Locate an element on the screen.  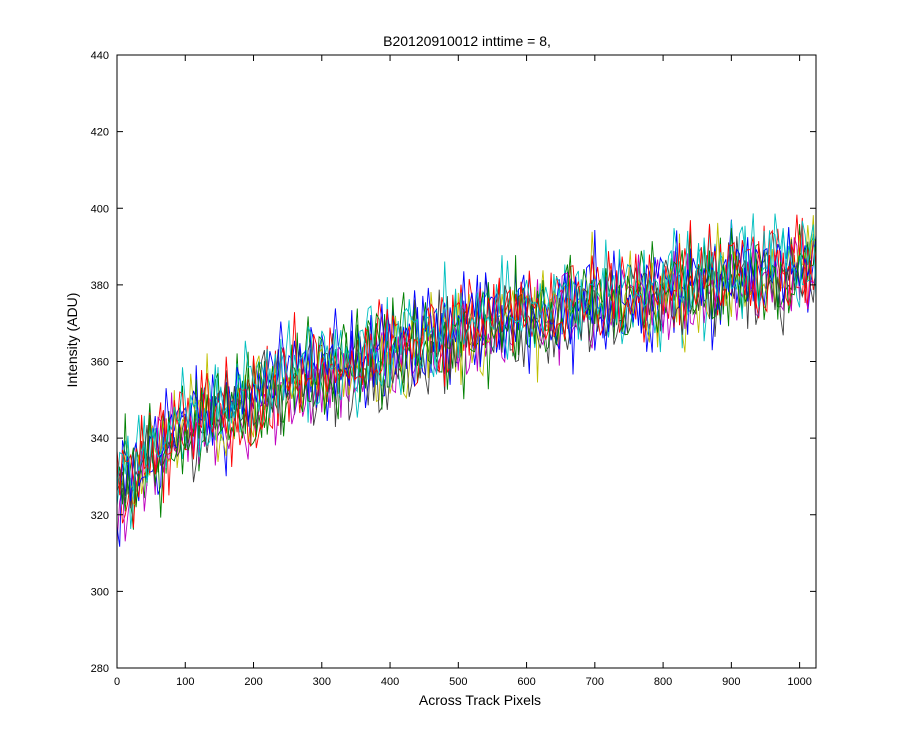
x-tick-label: 700 is located at coordinates (595, 682).